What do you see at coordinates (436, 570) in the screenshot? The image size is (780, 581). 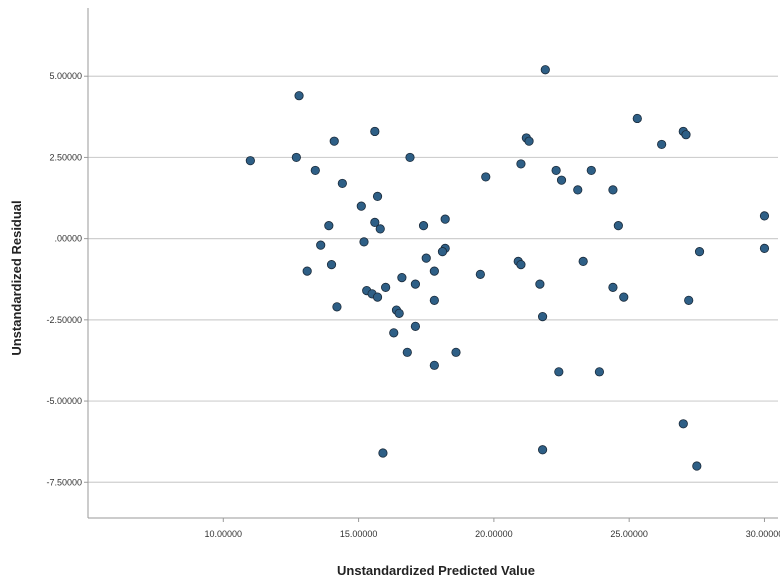 I see `x-axis-title: Unstandardized Predicted Value` at bounding box center [436, 570].